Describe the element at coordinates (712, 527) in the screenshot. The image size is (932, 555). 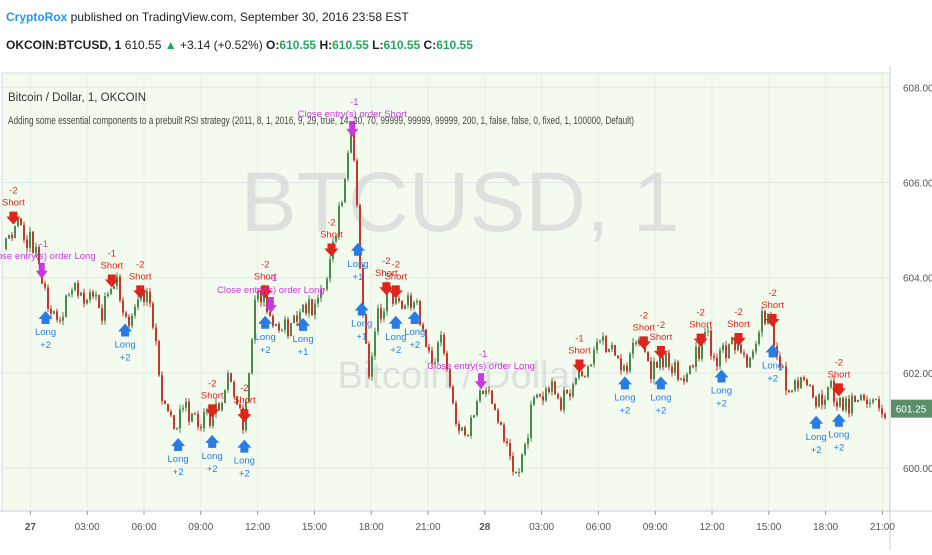
I see `x-tick-label: 12:00` at that location.